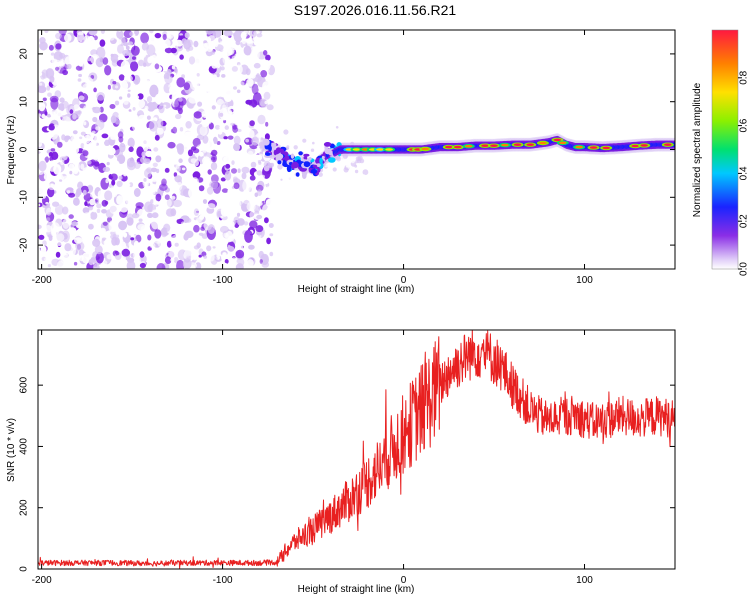 Image resolution: width=750 pixels, height=600 pixels. What do you see at coordinates (375, 10) in the screenshot?
I see `chart-title: S197.2026.016.11.56.R21` at bounding box center [375, 10].